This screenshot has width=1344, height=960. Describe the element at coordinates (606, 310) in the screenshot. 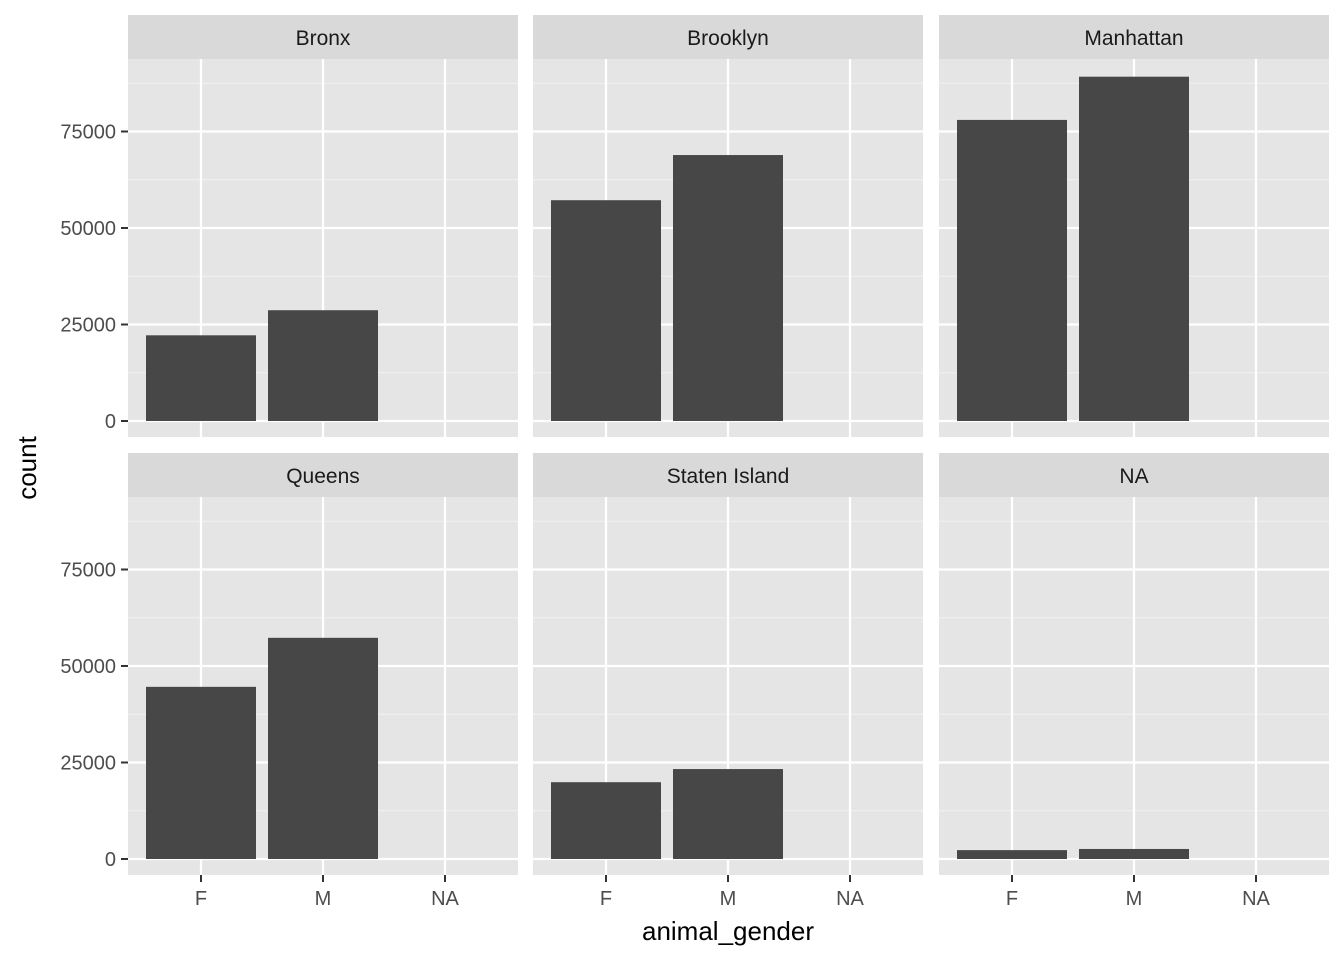

I see `bar-brooklyn-f` at that location.